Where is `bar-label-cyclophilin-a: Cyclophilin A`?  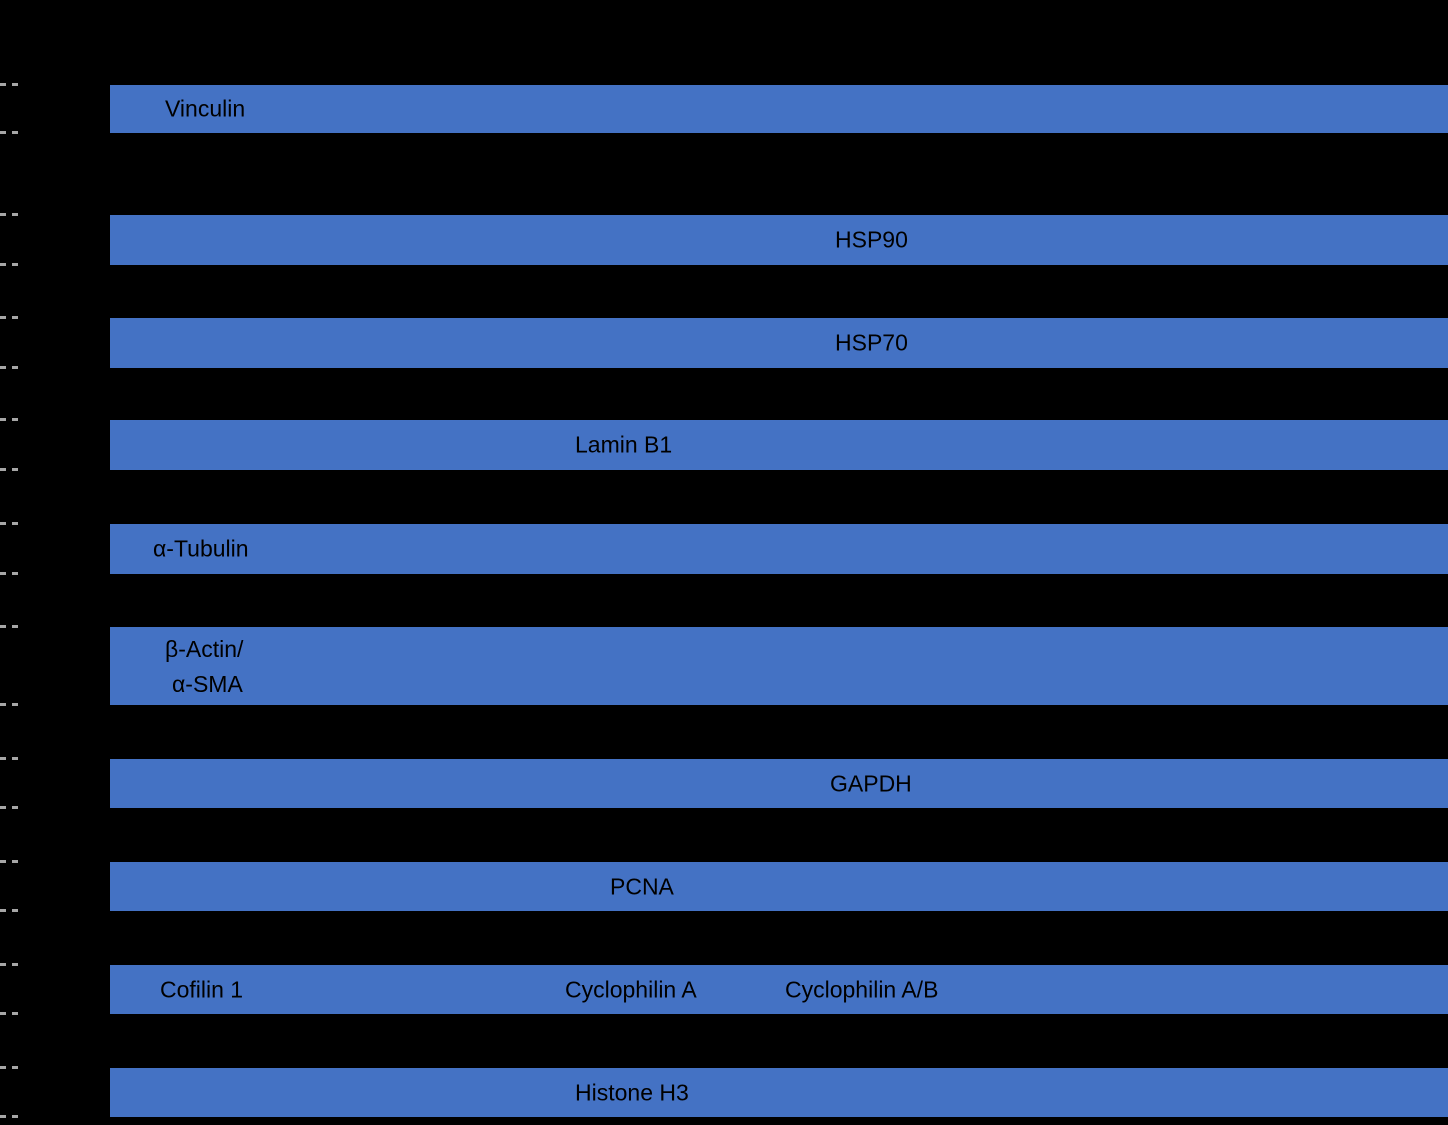
bar-label-cyclophilin-a: Cyclophilin A is located at coordinates (631, 989).